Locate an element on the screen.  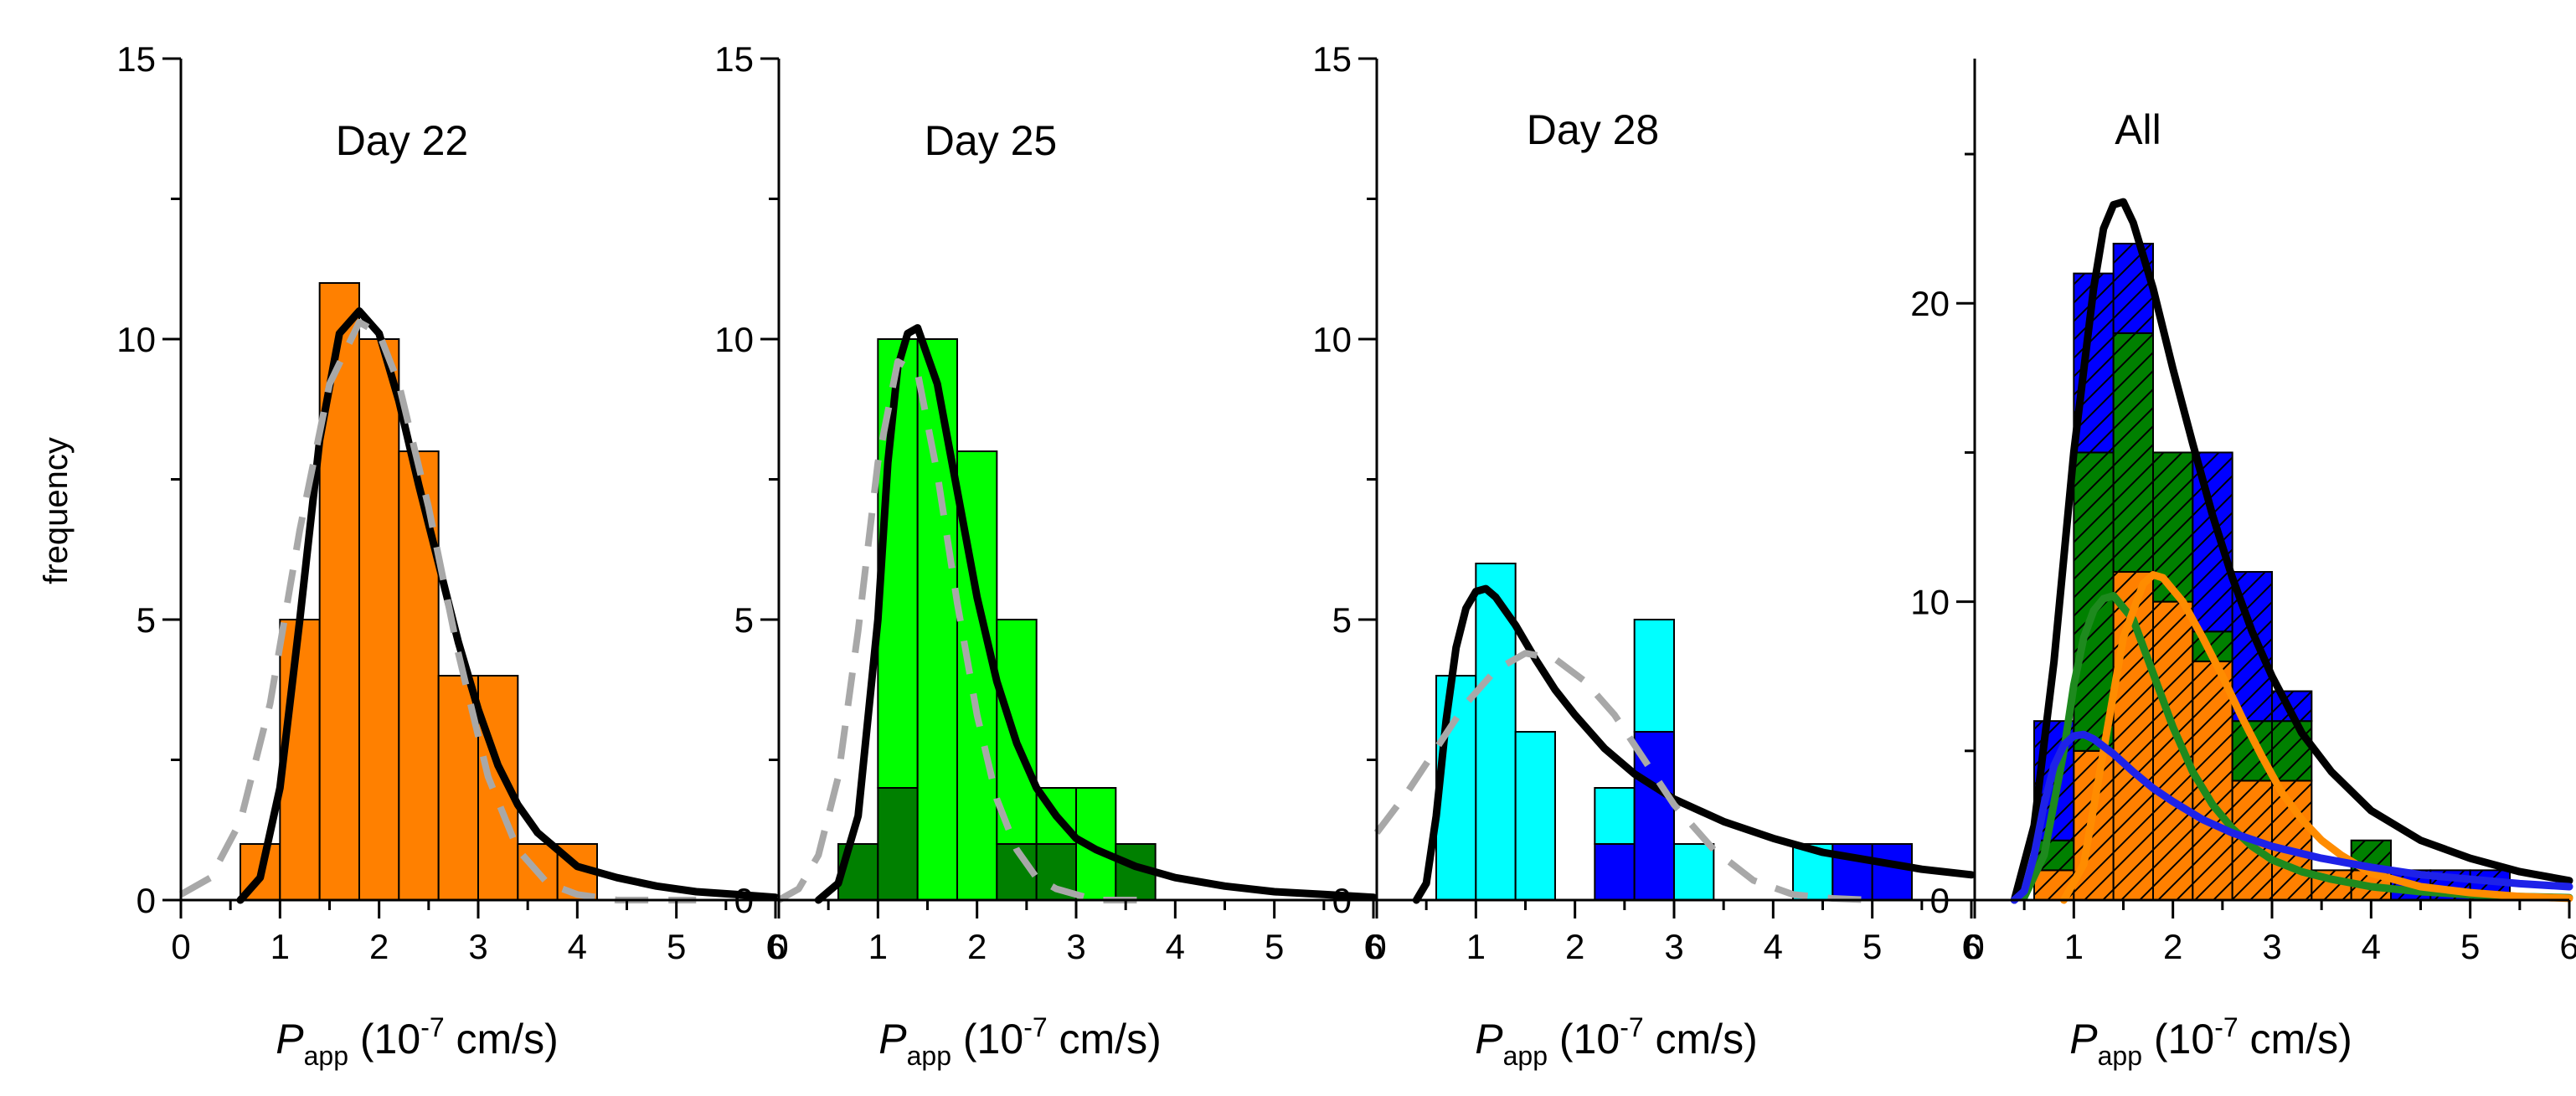
fit-orange-fit is located at coordinates (2316, 737).